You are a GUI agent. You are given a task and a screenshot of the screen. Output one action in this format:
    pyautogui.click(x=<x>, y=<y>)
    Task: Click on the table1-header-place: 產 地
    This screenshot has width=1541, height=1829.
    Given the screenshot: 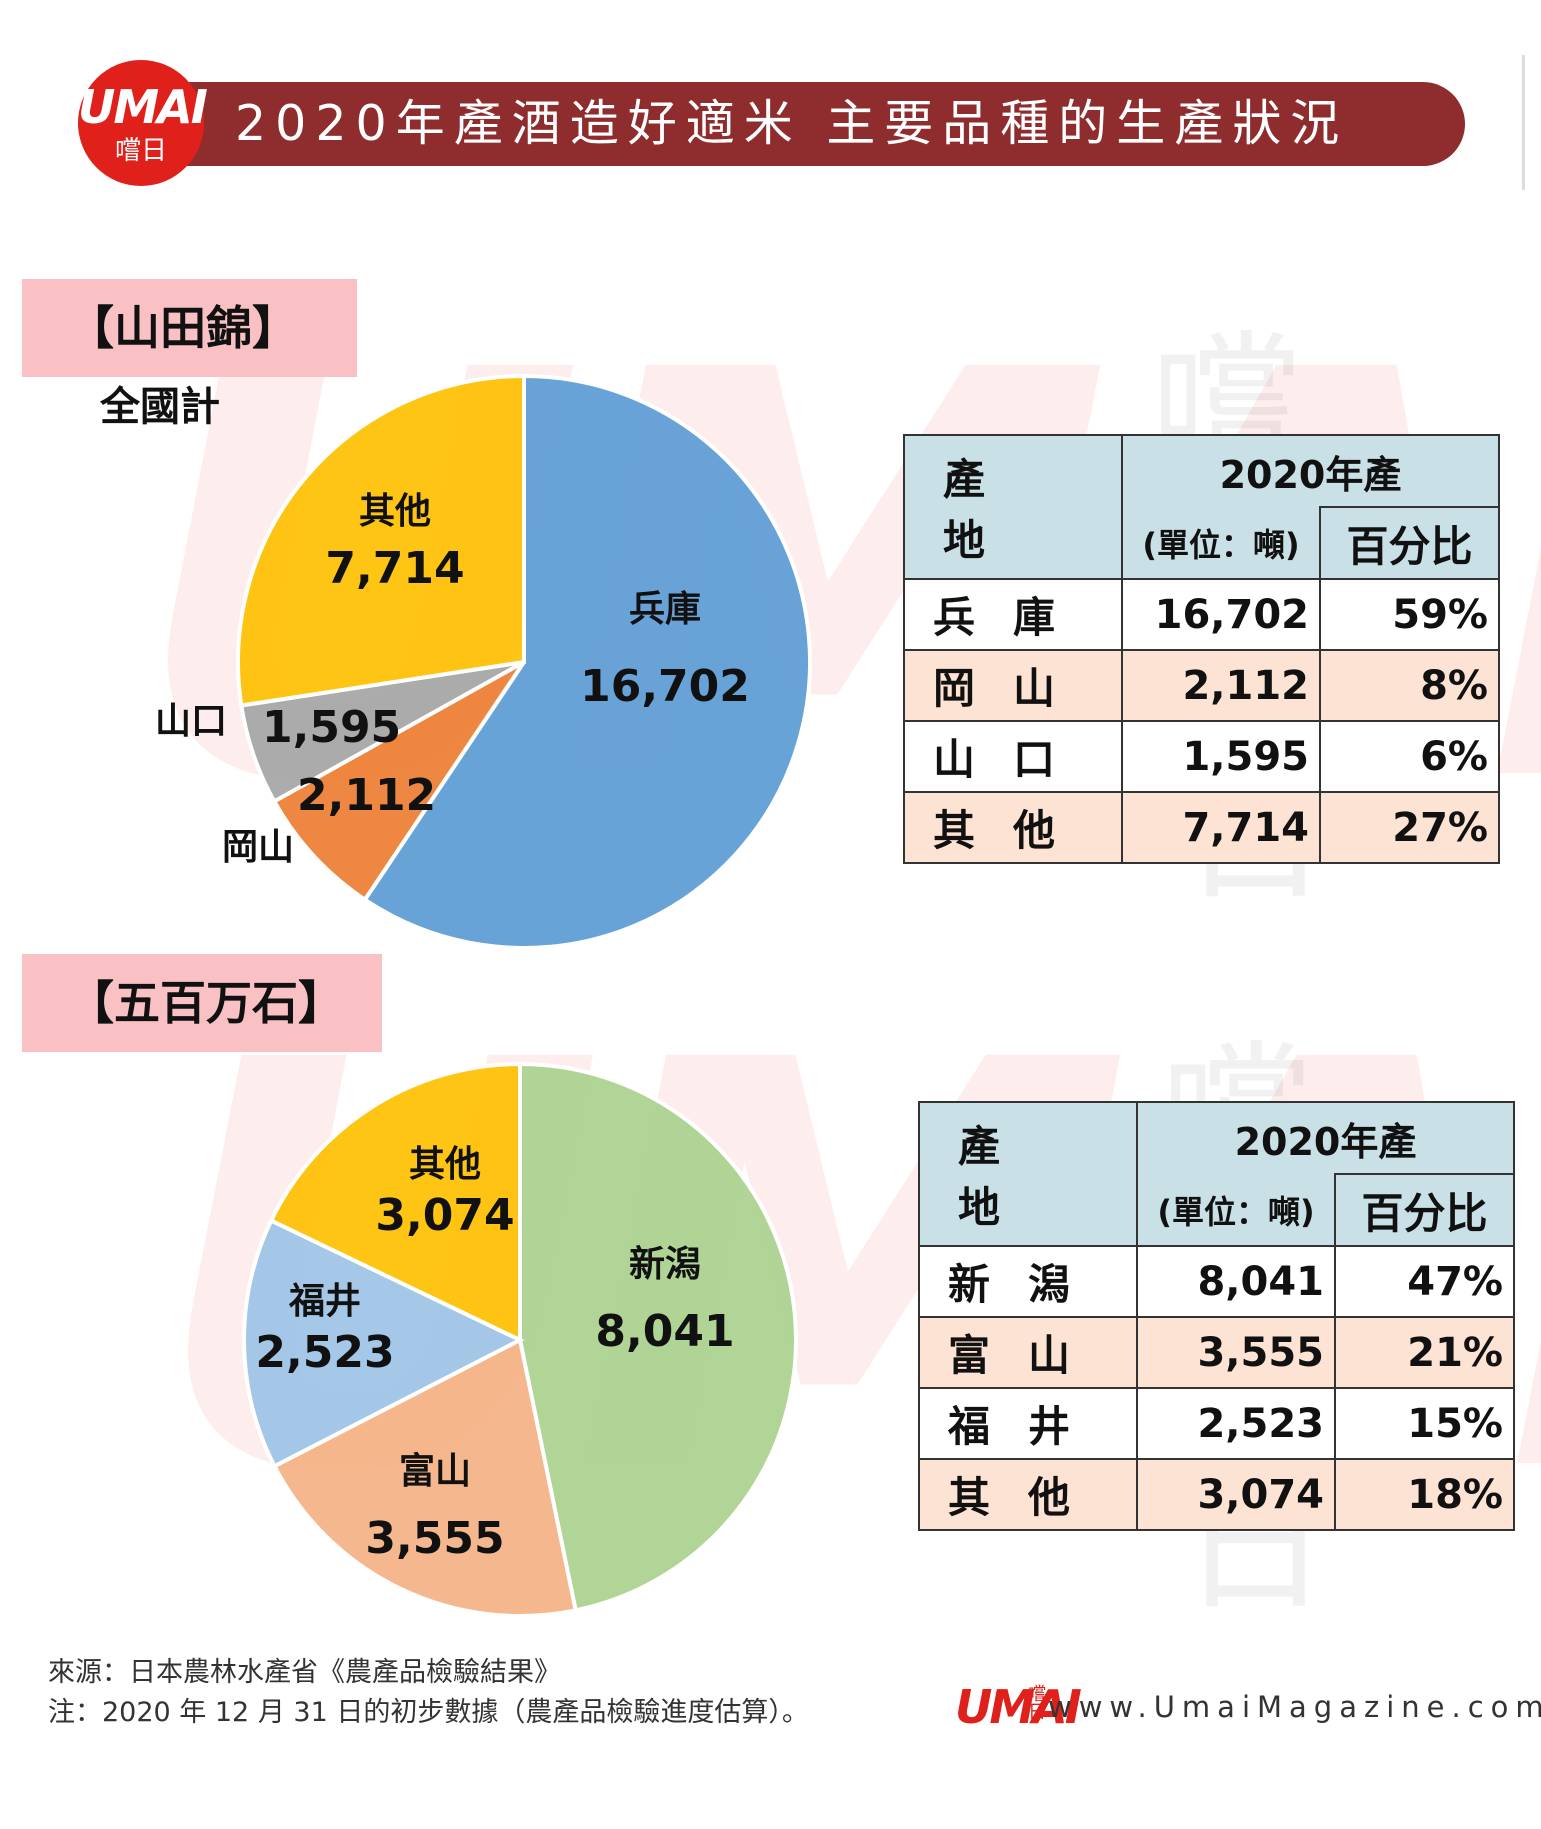 What is the action you would take?
    pyautogui.click(x=1013, y=507)
    